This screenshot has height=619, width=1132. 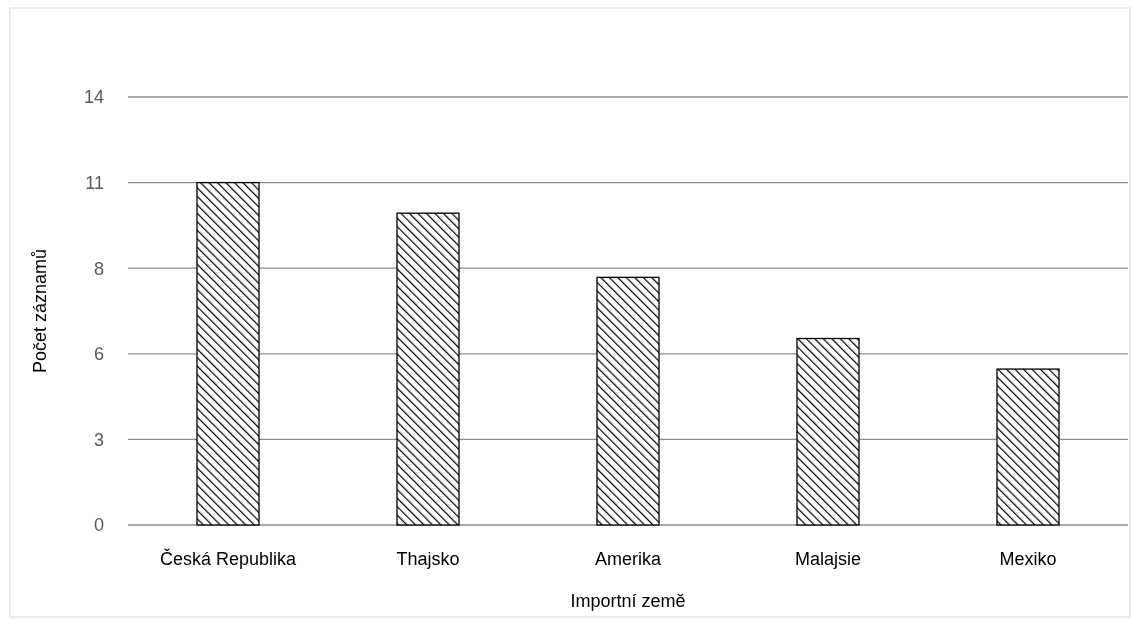 I want to click on y-axis-title: Počet záznamů, so click(x=40, y=311).